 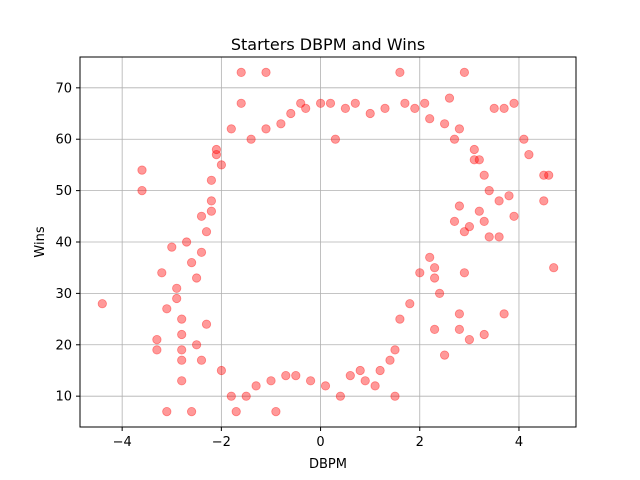 I want to click on y-tick-label: 10, so click(x=63, y=397).